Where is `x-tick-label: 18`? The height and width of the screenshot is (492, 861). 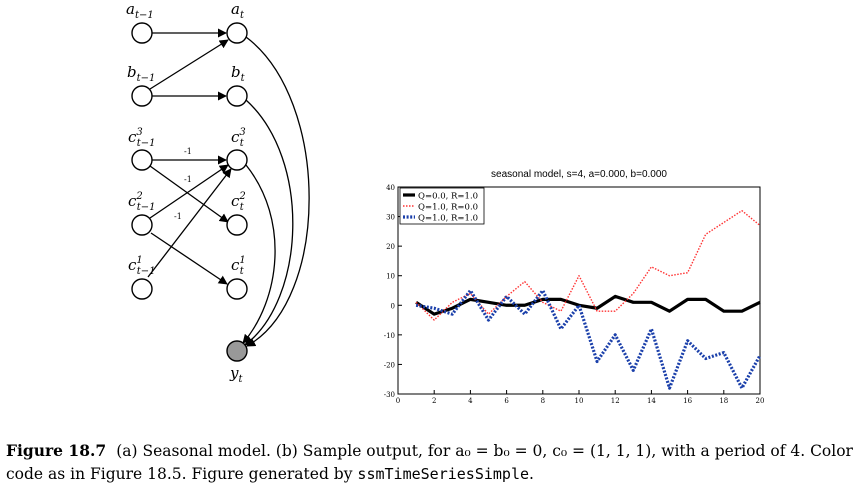 x-tick-label: 18 is located at coordinates (723, 401).